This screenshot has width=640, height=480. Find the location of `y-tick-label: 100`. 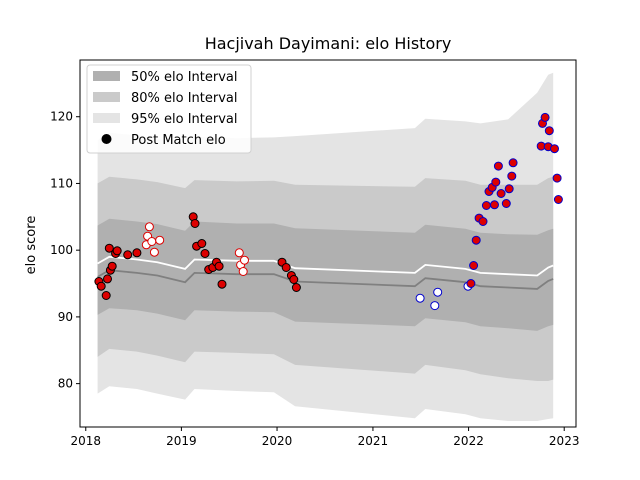

y-tick-label: 100 is located at coordinates (61, 250).